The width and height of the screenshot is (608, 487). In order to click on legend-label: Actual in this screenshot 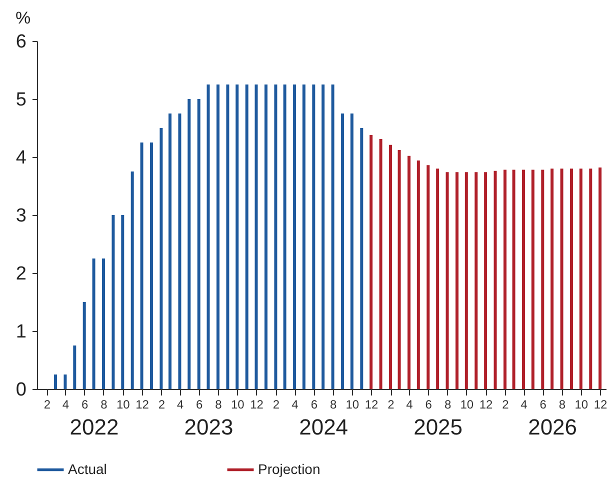, I will do `click(87, 468)`.